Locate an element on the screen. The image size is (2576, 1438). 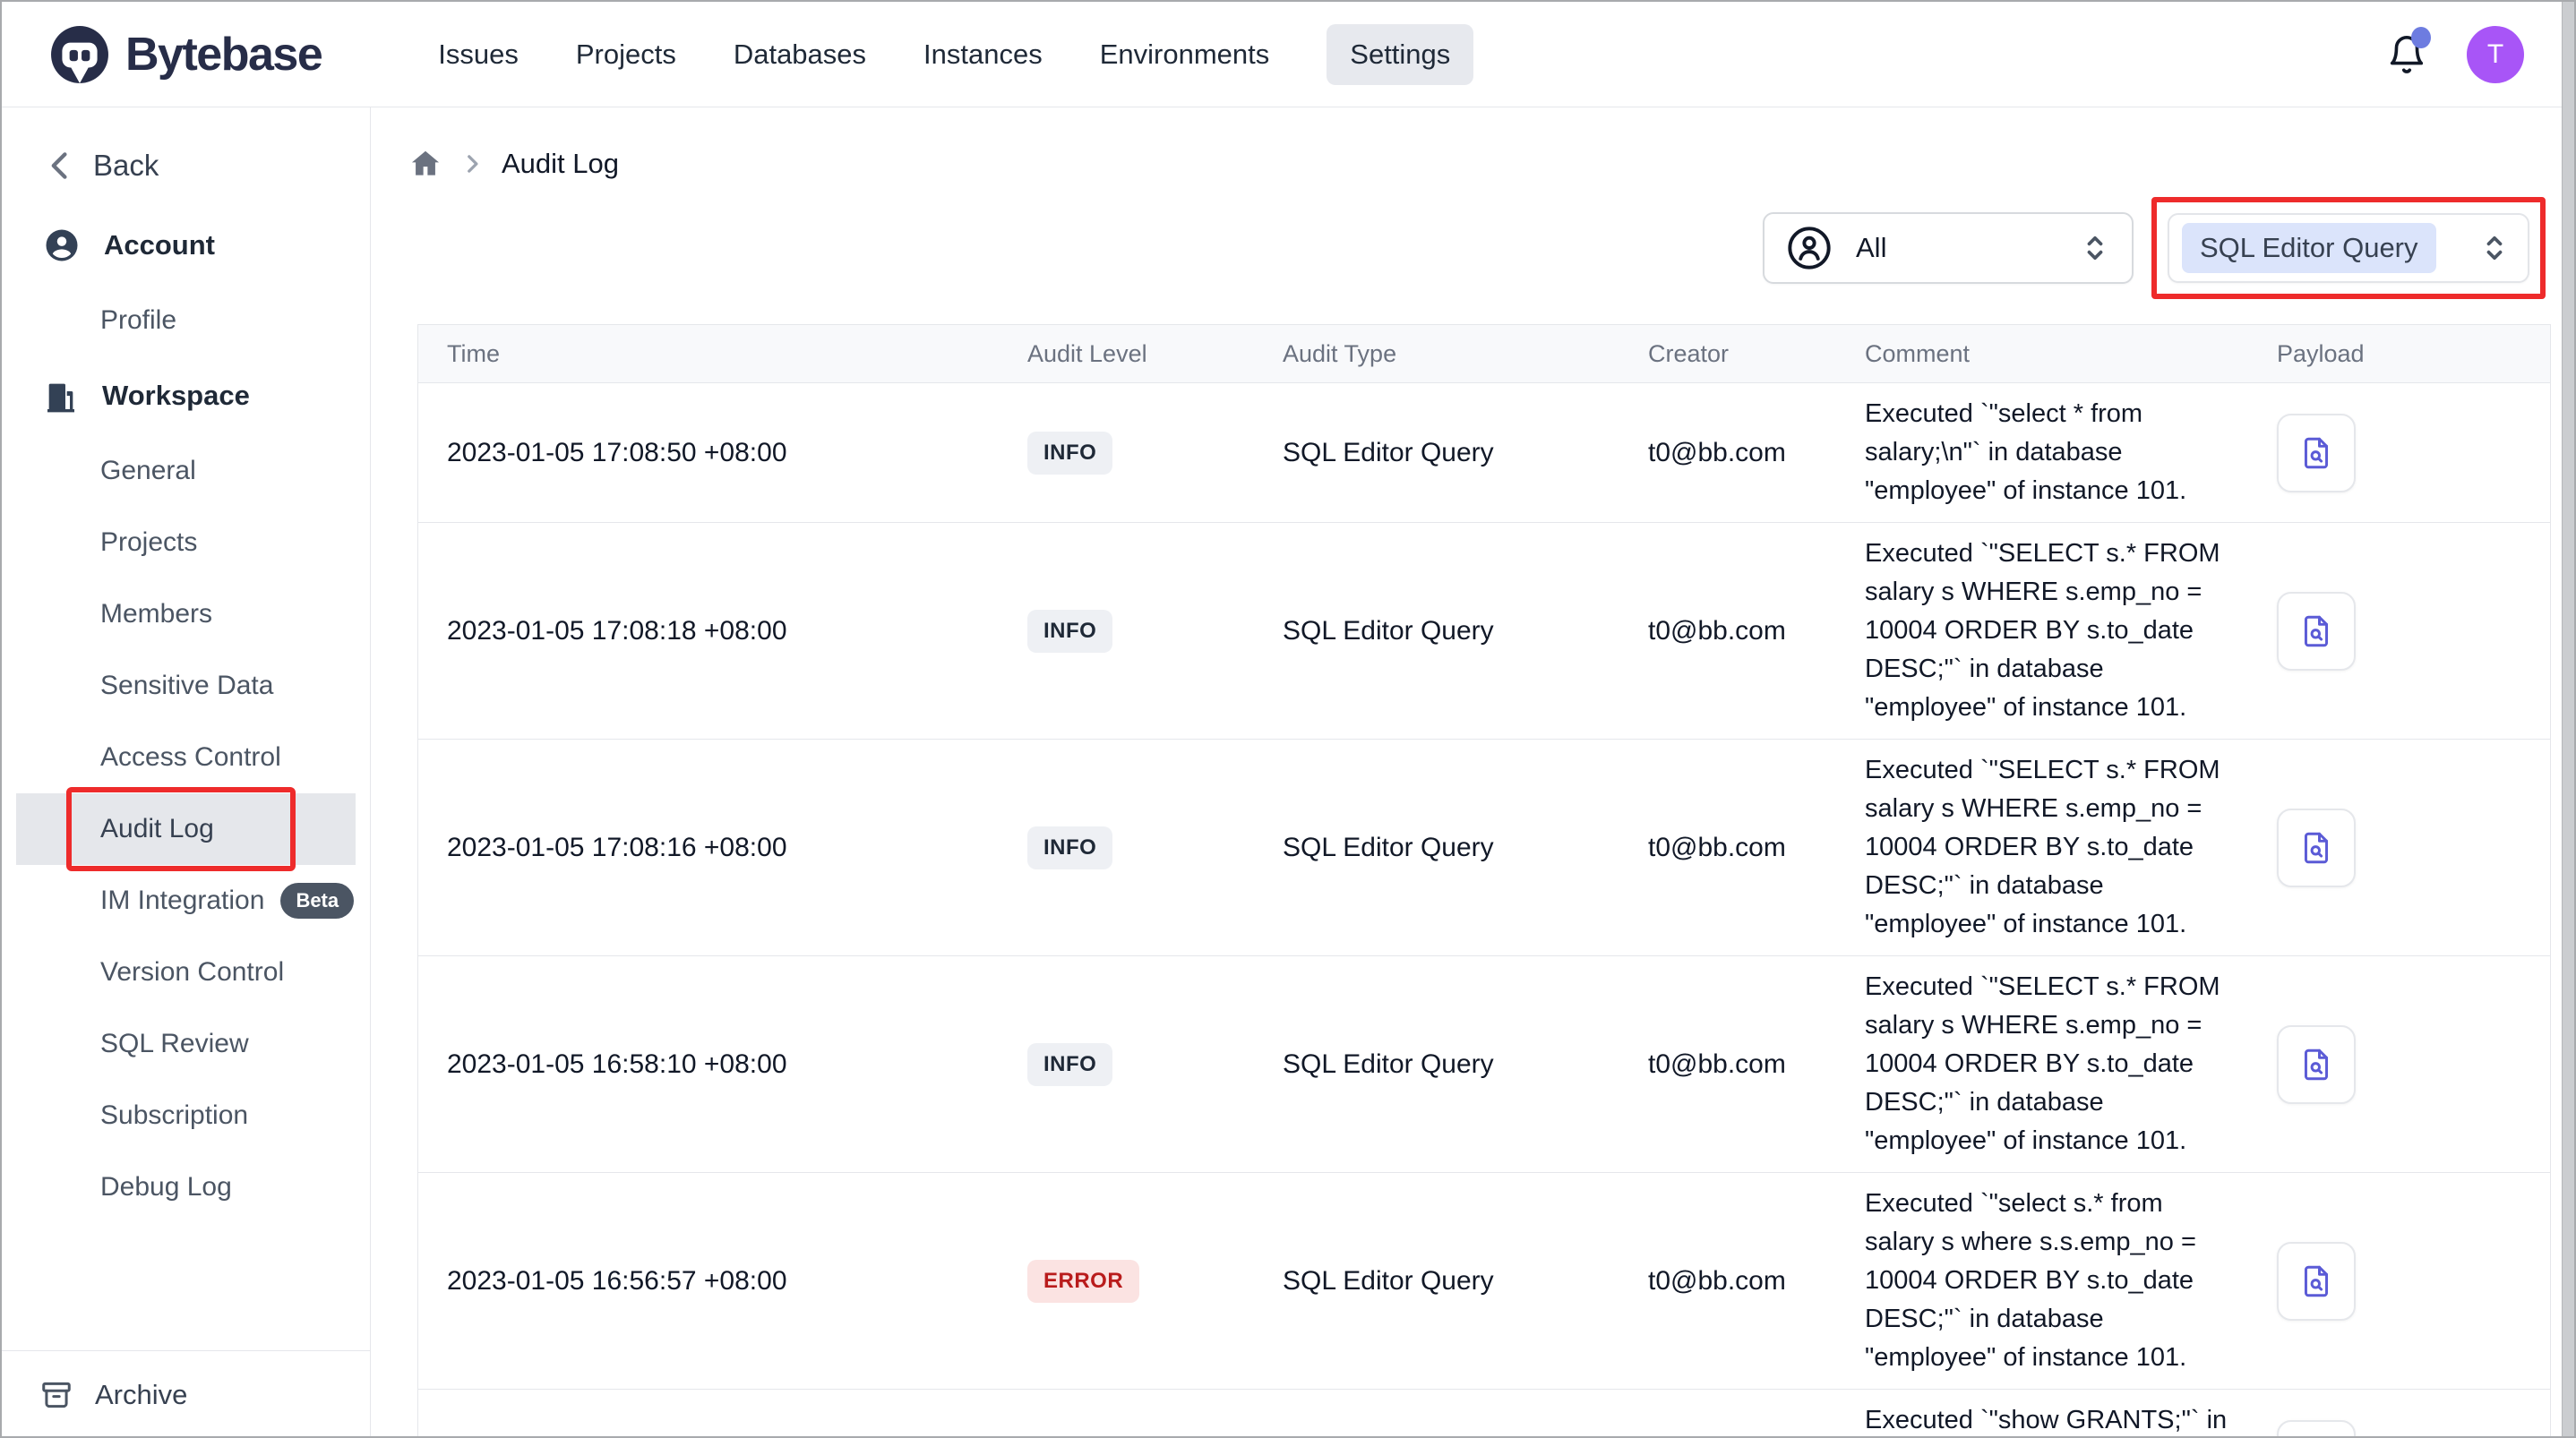
nav-item-projects: Projects is located at coordinates (625, 54).